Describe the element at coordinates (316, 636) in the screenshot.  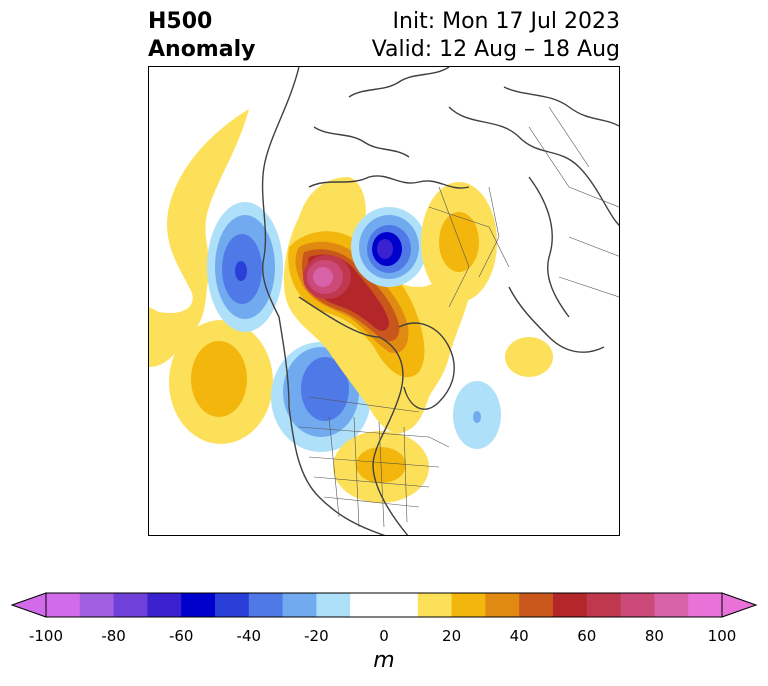
I see `colorbar-tick-label: -20` at that location.